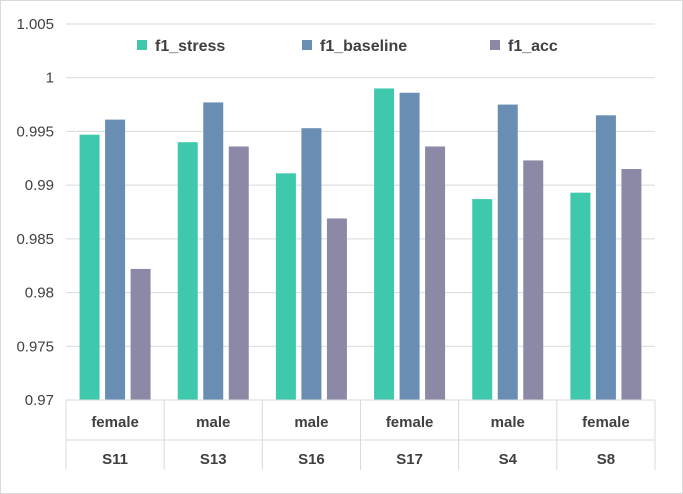 This screenshot has height=494, width=683. I want to click on x-subject-label: S17, so click(409, 459).